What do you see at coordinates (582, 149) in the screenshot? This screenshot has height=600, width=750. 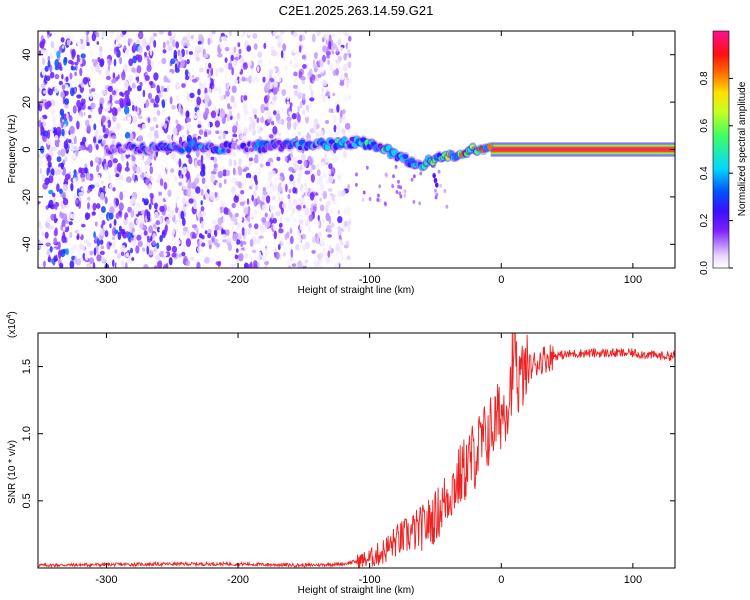 I see `ridge-band-core` at bounding box center [582, 149].